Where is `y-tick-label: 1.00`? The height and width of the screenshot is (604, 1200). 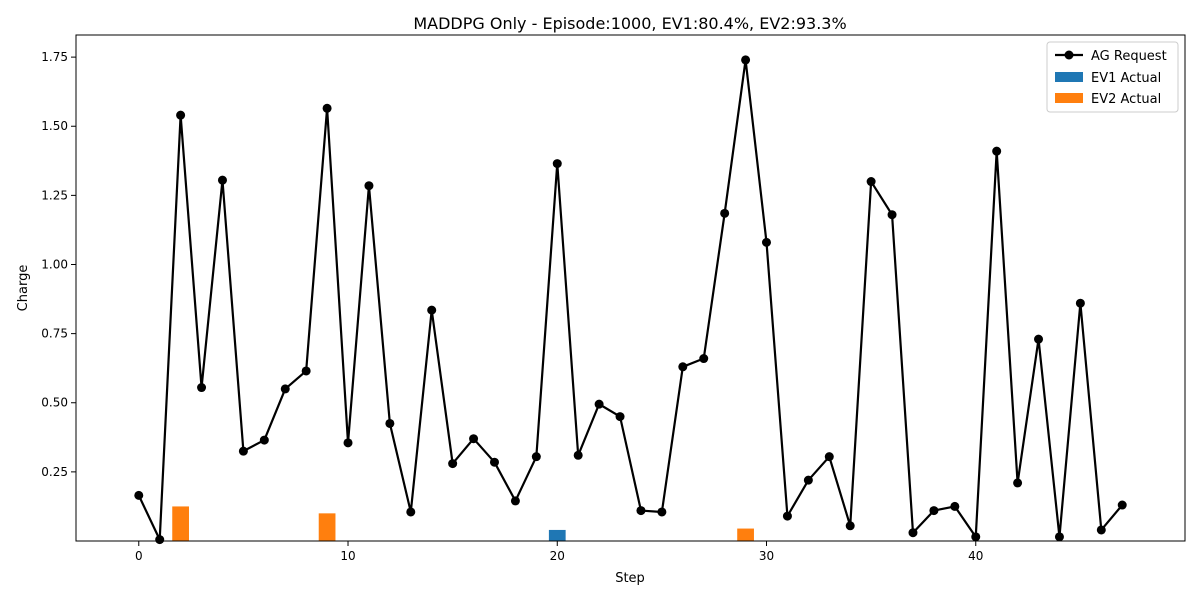
y-tick-label: 1.00 is located at coordinates (54, 264).